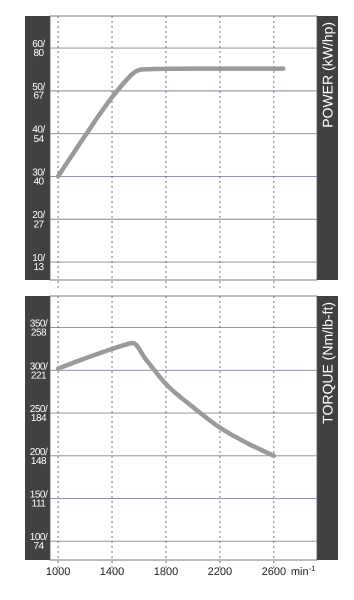 The width and height of the screenshot is (354, 600). What do you see at coordinates (38, 268) in the screenshot?
I see `y2-tick-label: 13` at bounding box center [38, 268].